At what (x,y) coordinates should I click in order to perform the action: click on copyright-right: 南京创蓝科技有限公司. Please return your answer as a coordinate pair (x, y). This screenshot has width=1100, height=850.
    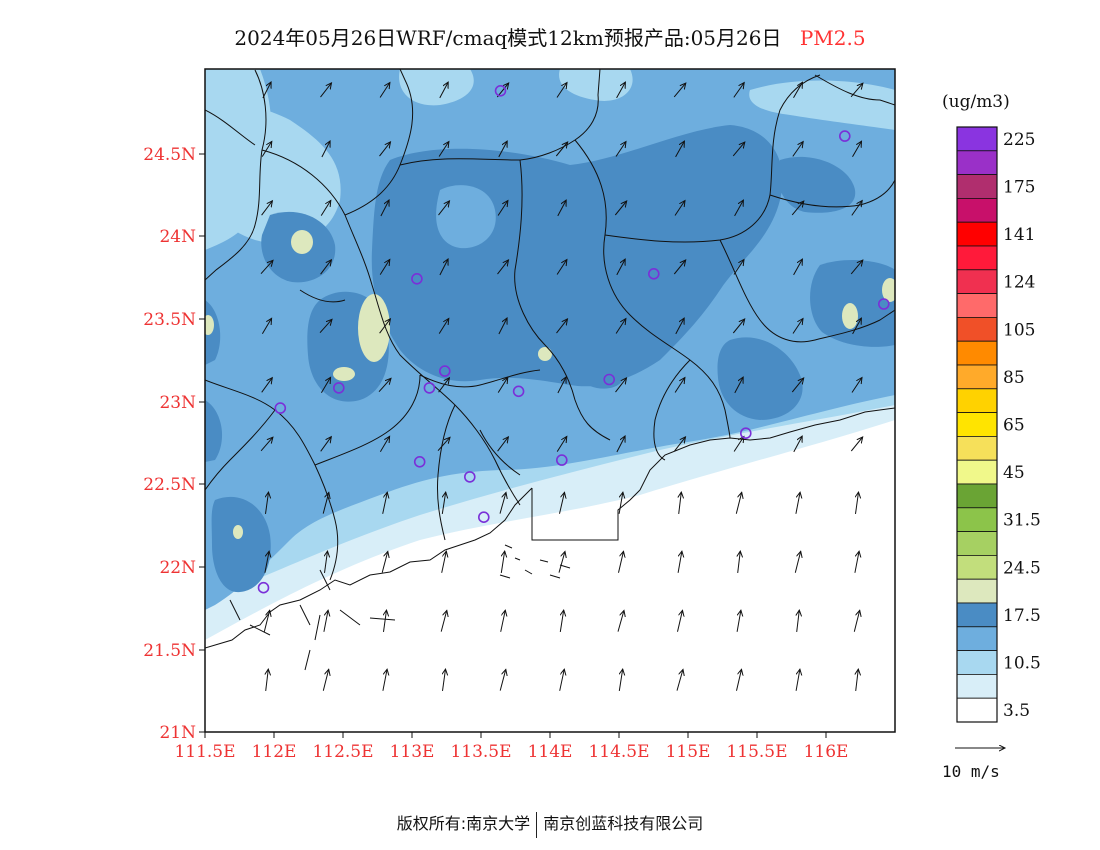
    Looking at the image, I should click on (623, 823).